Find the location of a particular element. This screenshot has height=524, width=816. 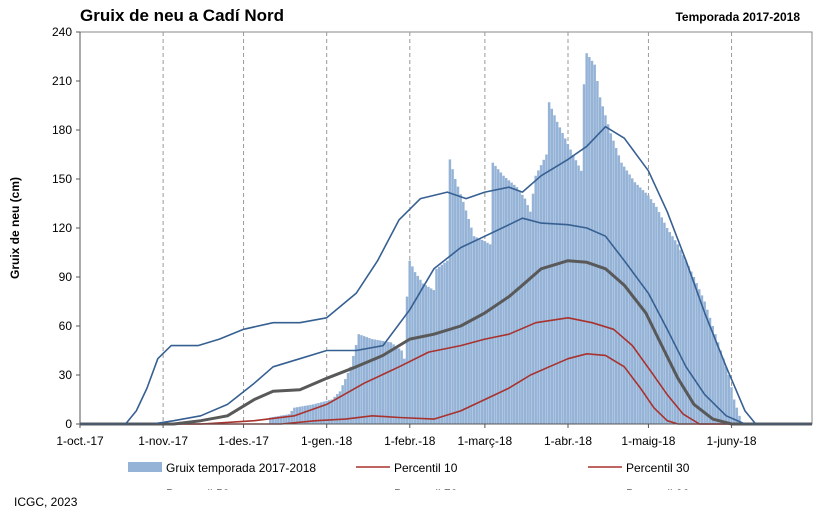

legend-label-1: Percentil 10 is located at coordinates (426, 468).